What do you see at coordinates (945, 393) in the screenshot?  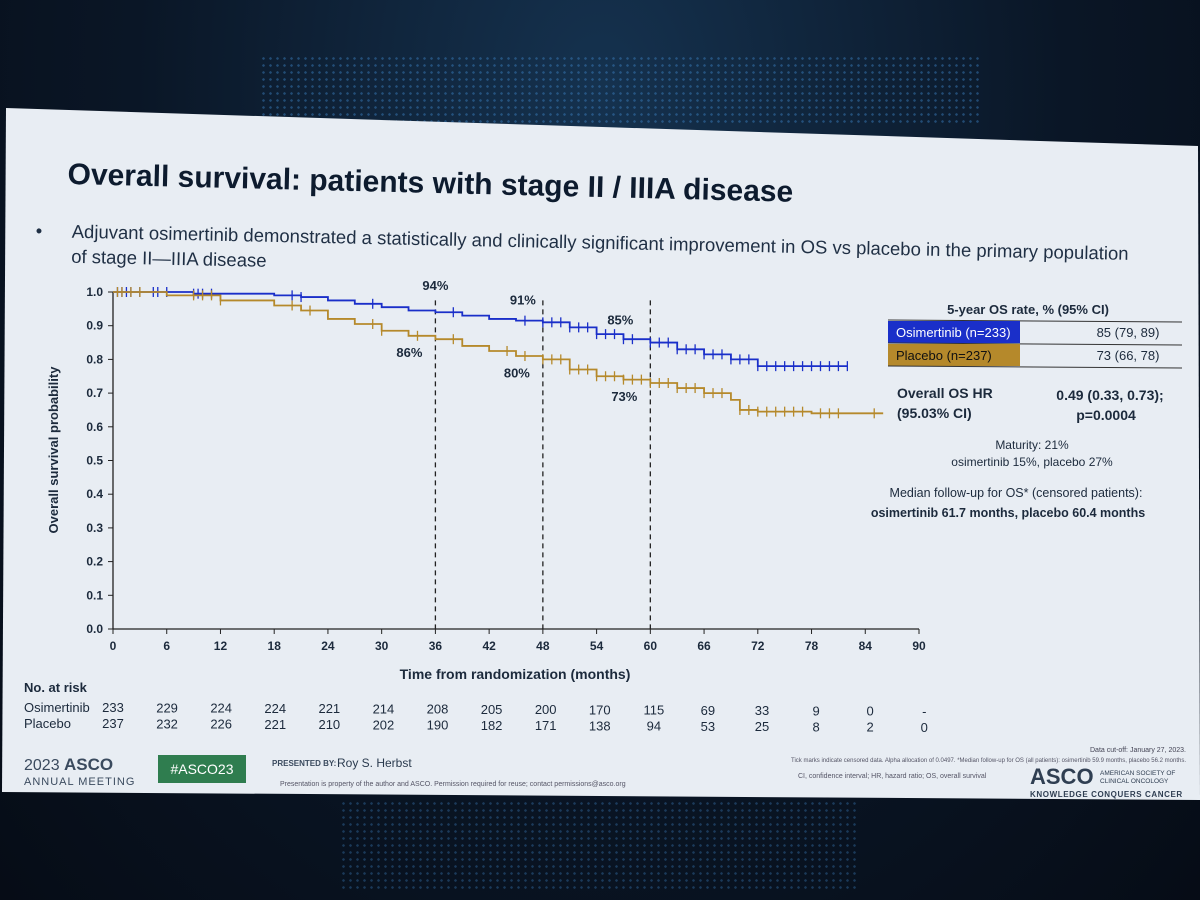 I see `hr-label-1: Overall OS HR` at bounding box center [945, 393].